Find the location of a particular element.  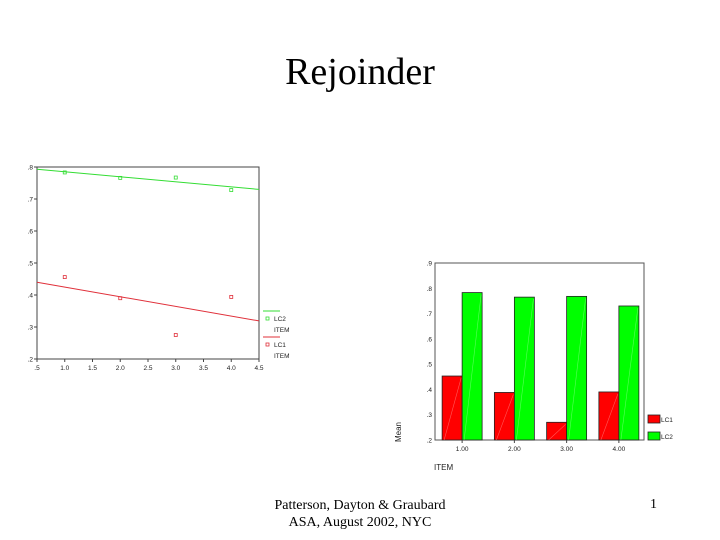

x-tick-label: 1.00 is located at coordinates (462, 449).